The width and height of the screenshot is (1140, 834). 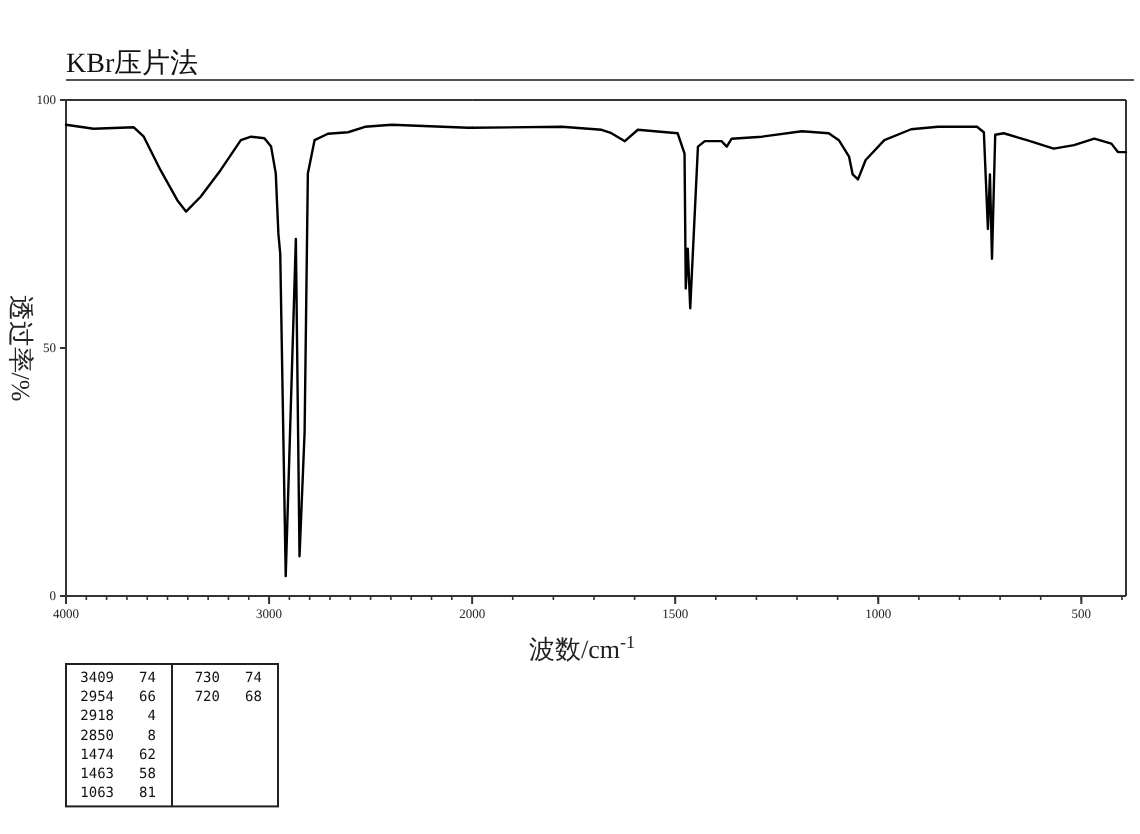 I want to click on y-axis-title: 透过率/%, so click(x=21, y=348).